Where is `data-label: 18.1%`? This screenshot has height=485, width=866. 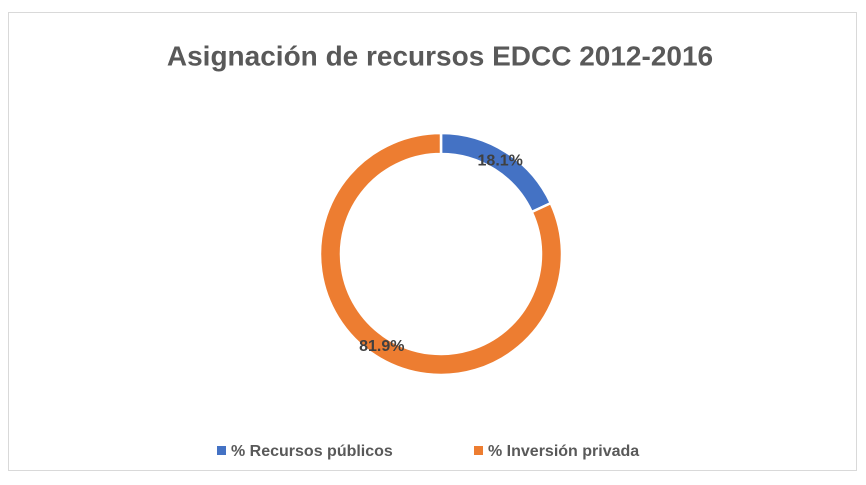 data-label: 18.1% is located at coordinates (500, 161).